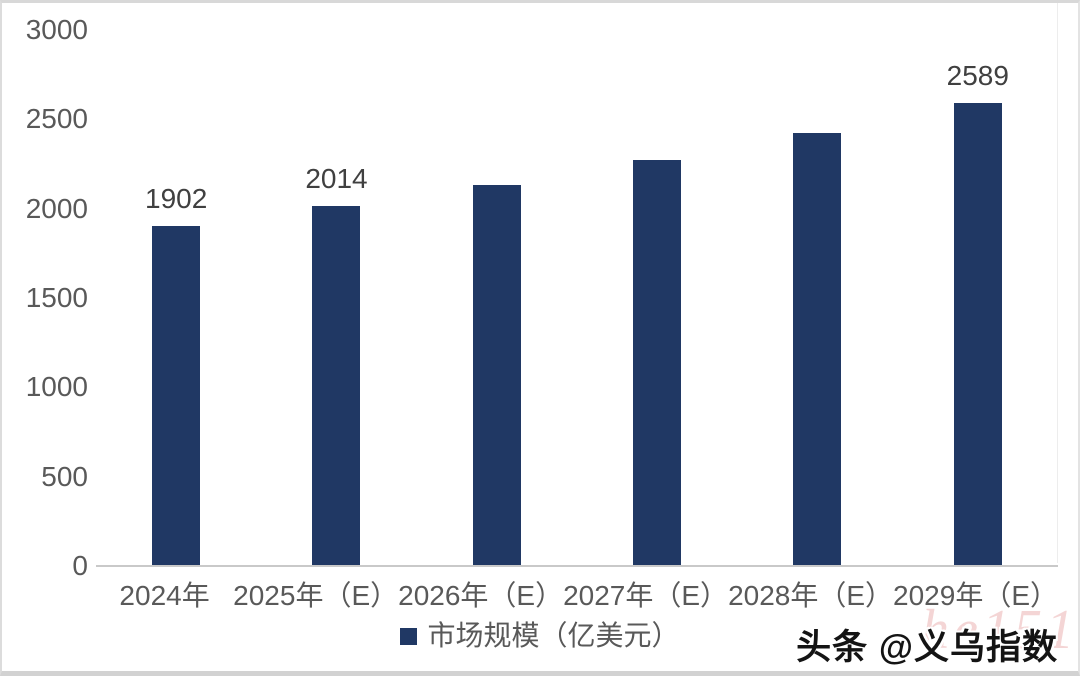 The width and height of the screenshot is (1080, 676). Describe the element at coordinates (336, 179) in the screenshot. I see `bar-value-label: 2014` at that location.